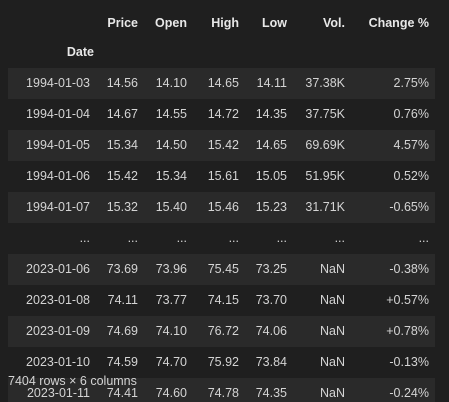 The height and width of the screenshot is (402, 449). Describe the element at coordinates (393, 21) in the screenshot. I see `column-header: Change %` at that location.